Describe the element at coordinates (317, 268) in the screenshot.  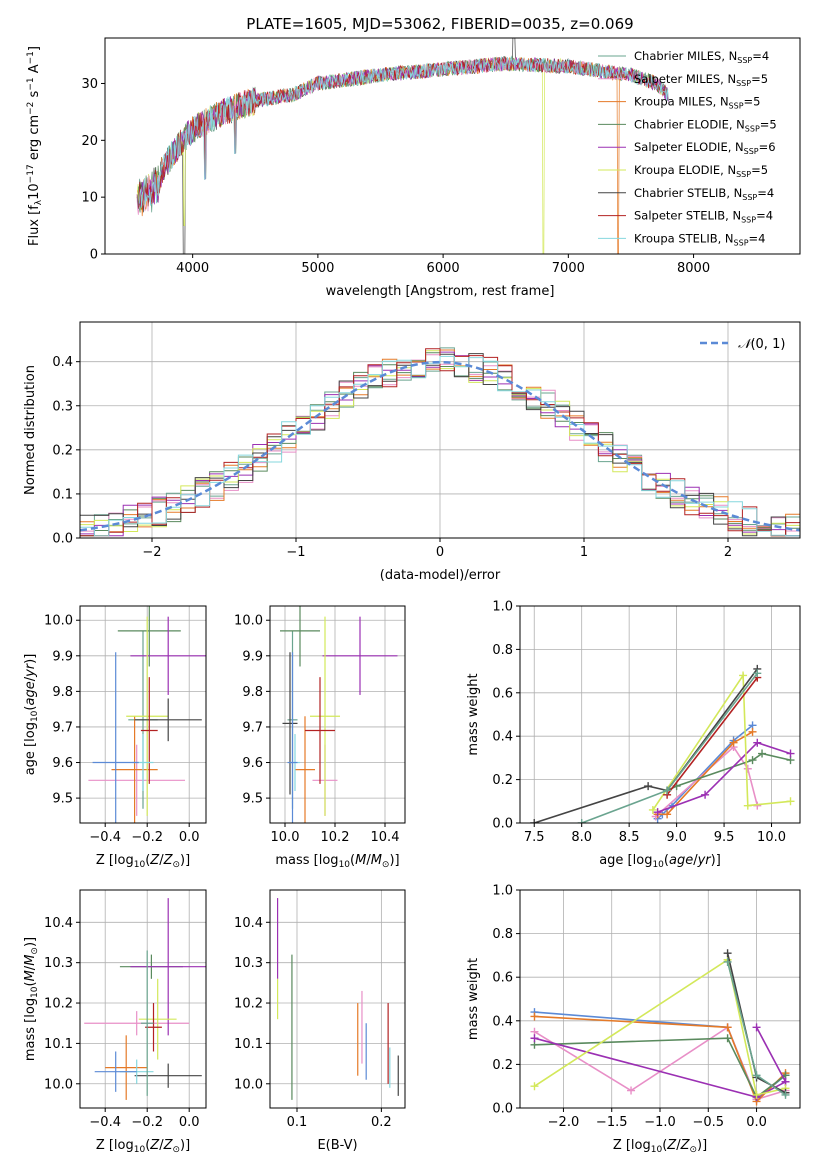
I see `x-tick-label: 5000` at that location.